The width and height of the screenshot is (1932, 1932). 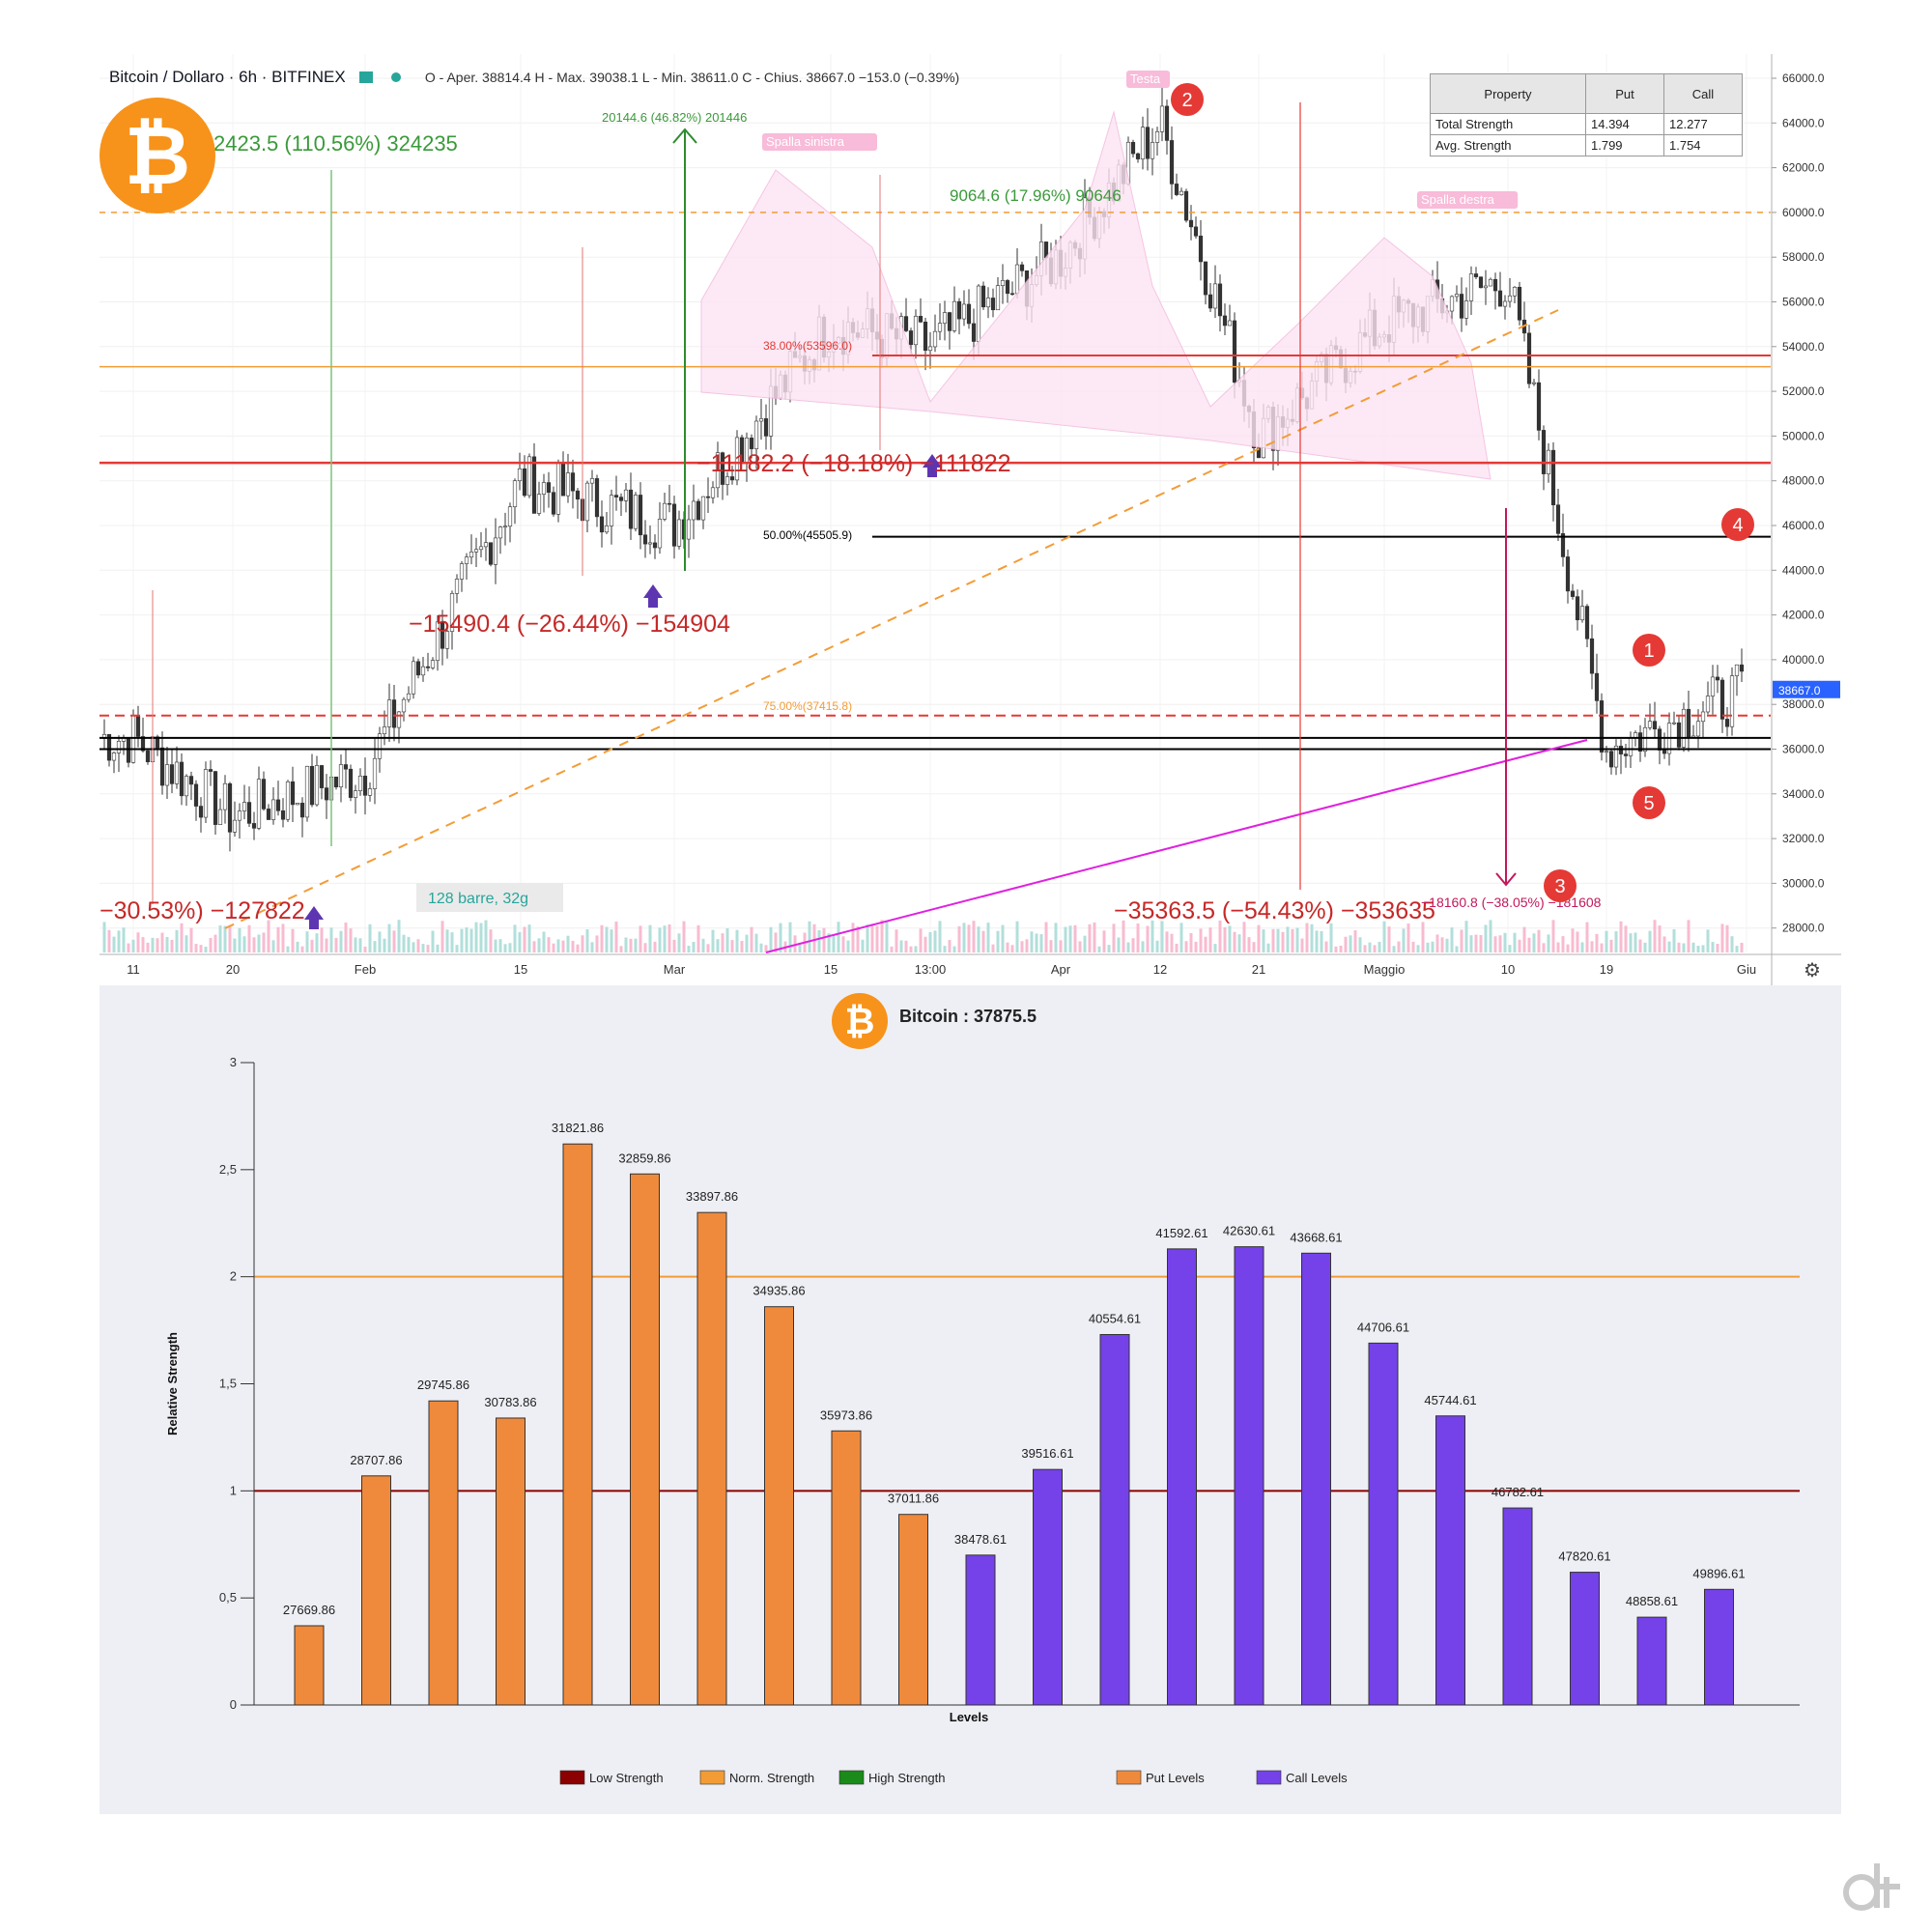 What do you see at coordinates (1148, 79) in the screenshot?
I see `pattern-label-bg` at bounding box center [1148, 79].